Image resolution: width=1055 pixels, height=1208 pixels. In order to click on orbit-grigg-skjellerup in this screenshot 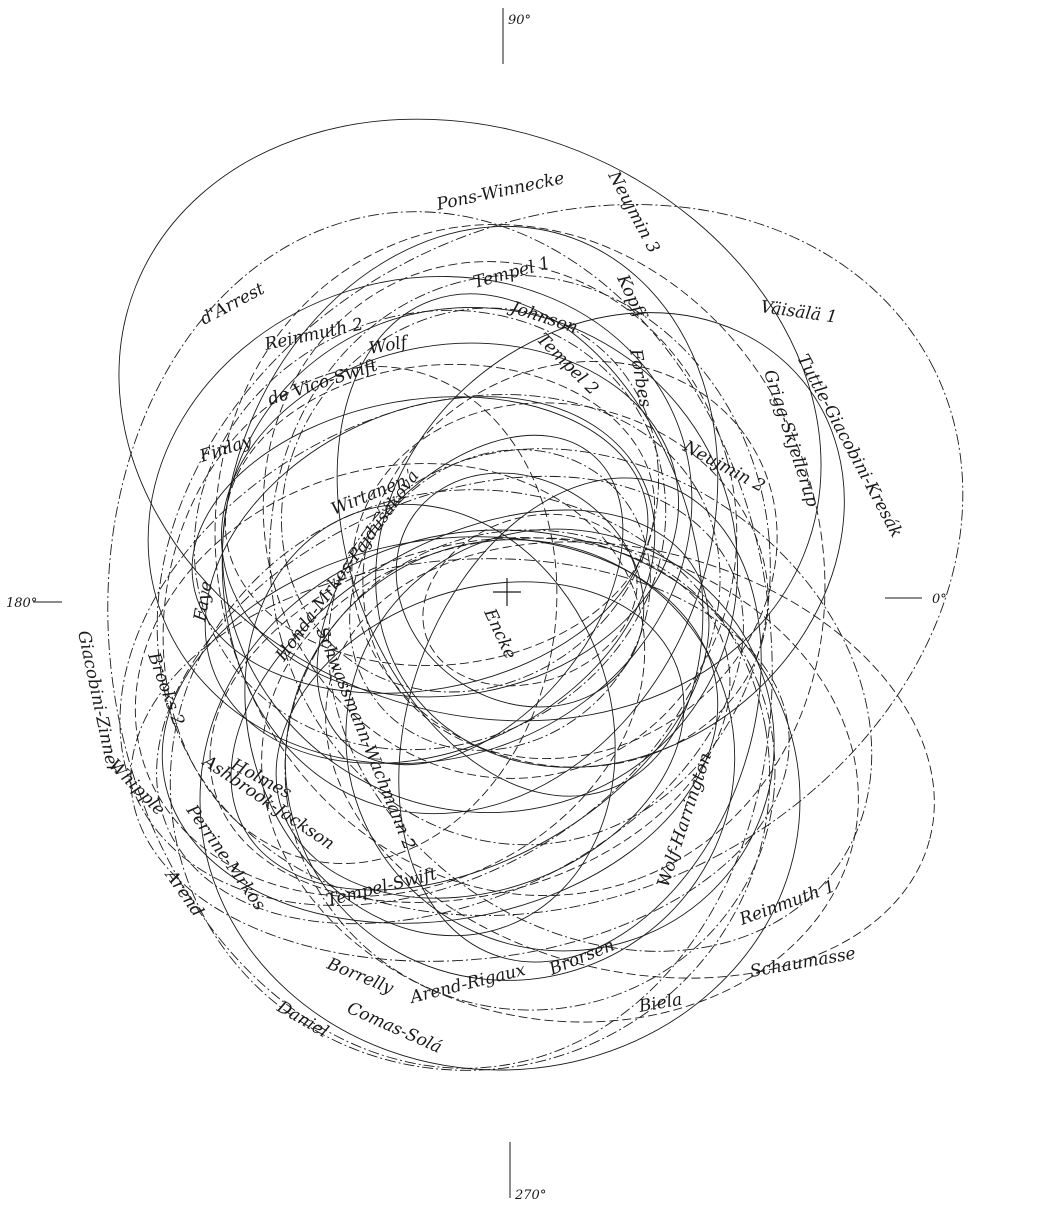, I will do `click(570, 560)`.